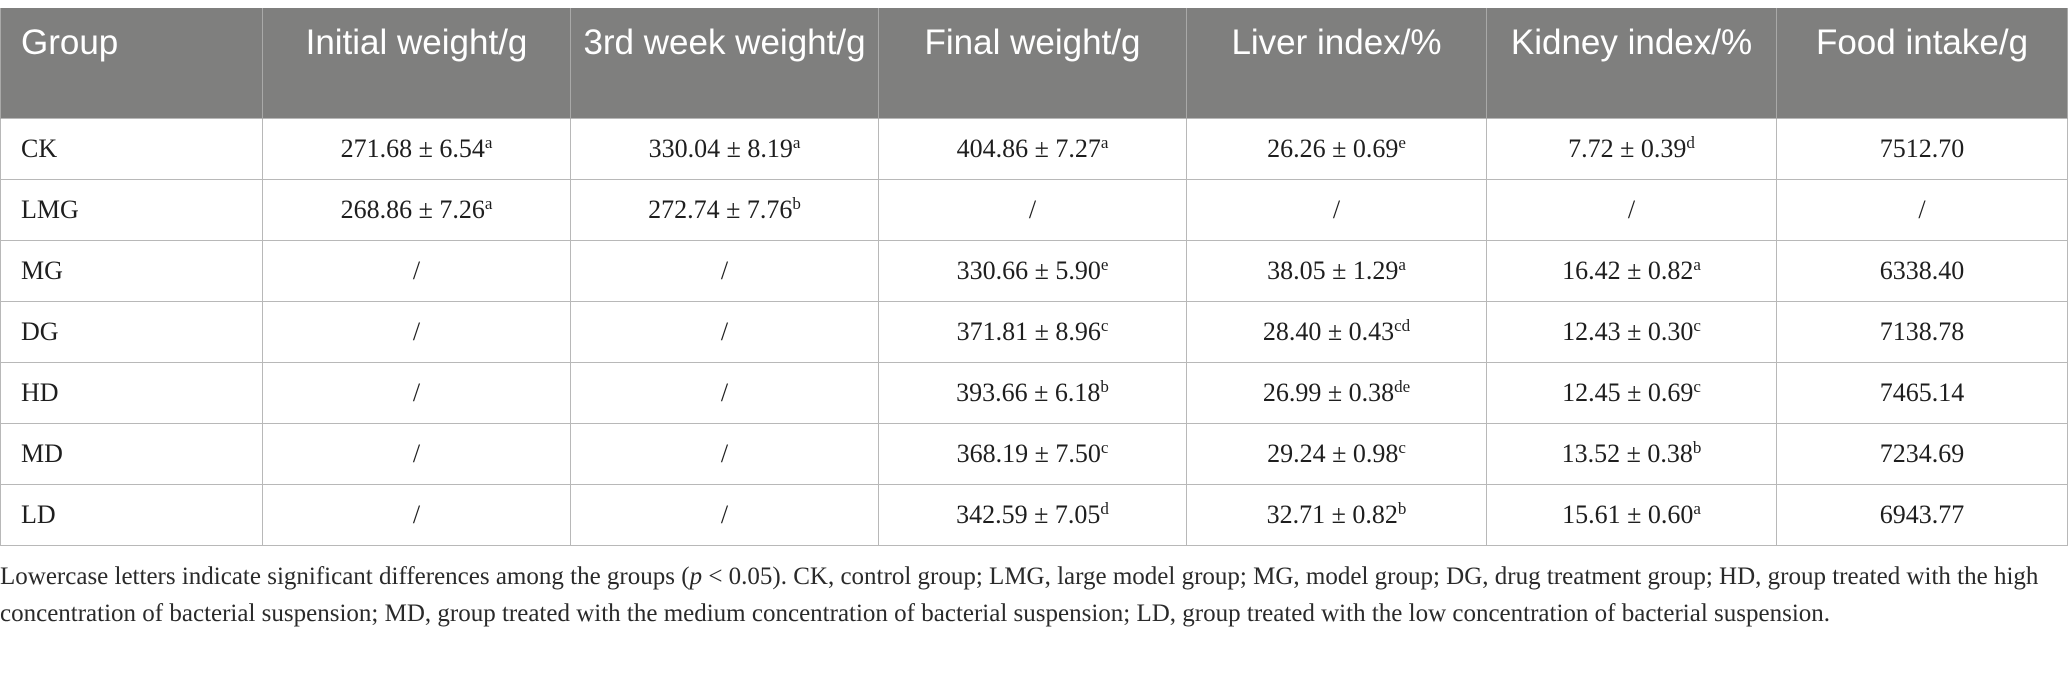 Image resolution: width=2068 pixels, height=680 pixels. What do you see at coordinates (1631, 63) in the screenshot?
I see `header-kidney-index: Kidney index/%` at bounding box center [1631, 63].